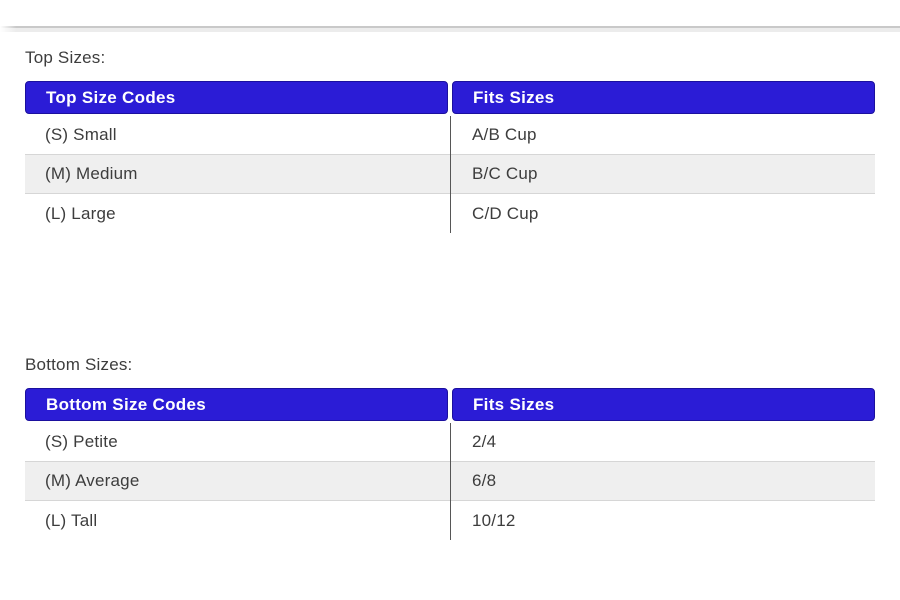  Describe the element at coordinates (450, 404) in the screenshot. I see `table-header-row: Bottom Size Codes Fits Sizes` at that location.